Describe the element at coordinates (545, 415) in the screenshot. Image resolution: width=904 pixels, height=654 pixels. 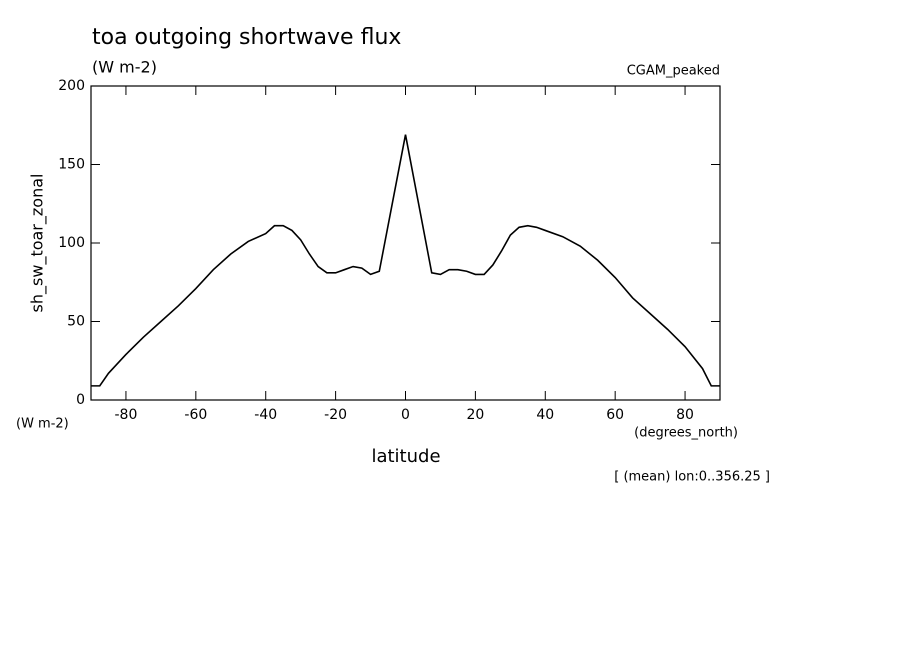
I see `x-tick-label: 40` at that location.